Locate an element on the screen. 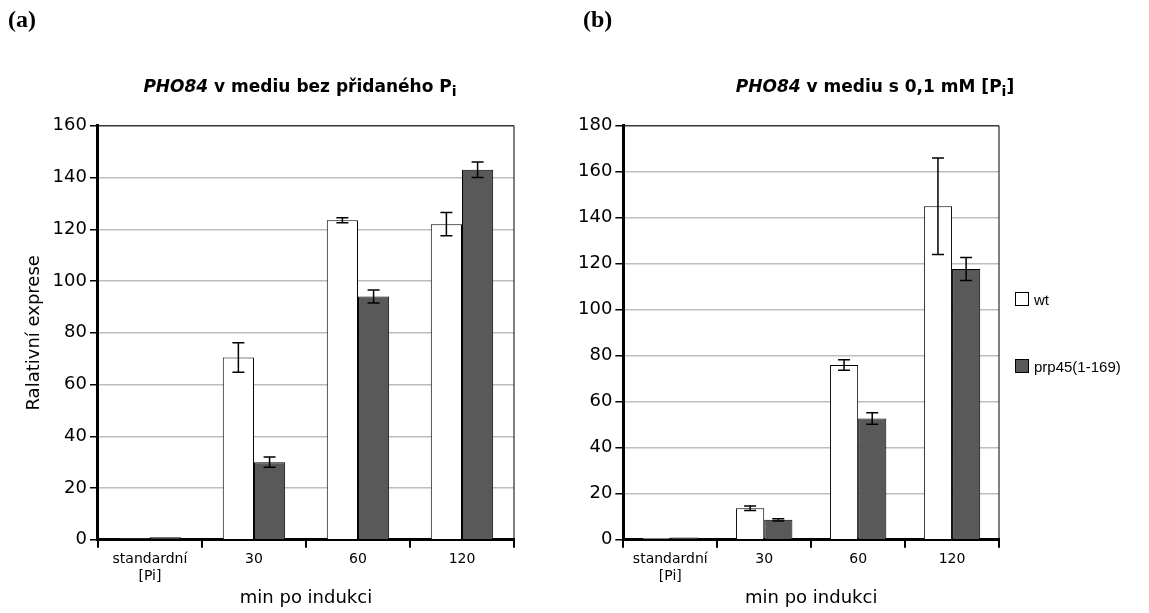 Image resolution: width=1149 pixels, height=613 pixels. text: wt is located at coordinates (1041, 299).